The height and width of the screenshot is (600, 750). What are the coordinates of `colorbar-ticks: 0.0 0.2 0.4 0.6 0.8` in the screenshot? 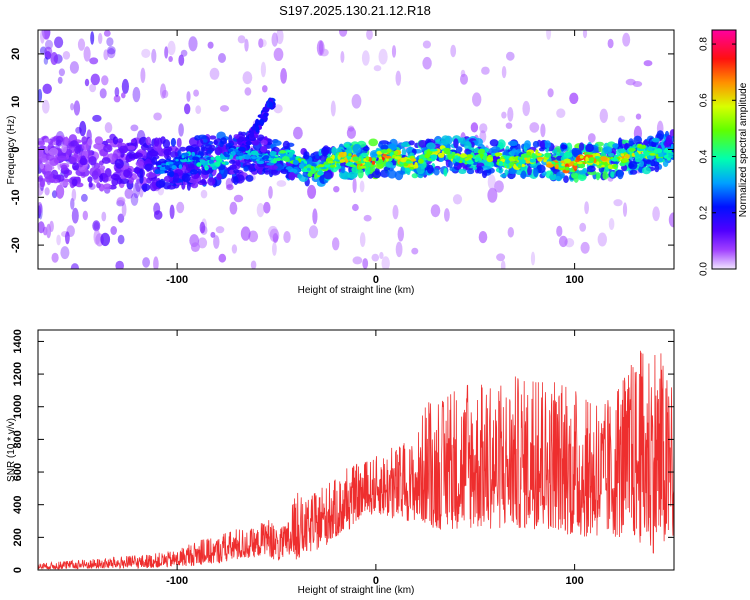 It's located at (717, 156).